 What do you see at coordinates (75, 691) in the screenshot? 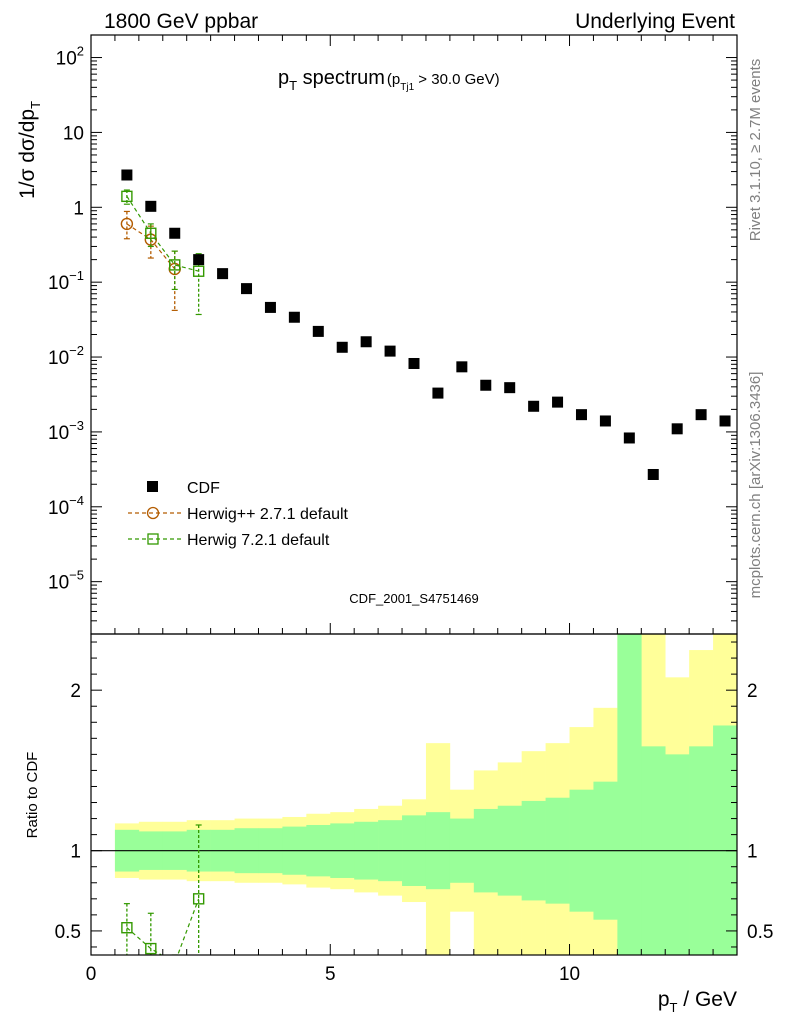
I see `lower-y-tick-label: 2` at bounding box center [75, 691].